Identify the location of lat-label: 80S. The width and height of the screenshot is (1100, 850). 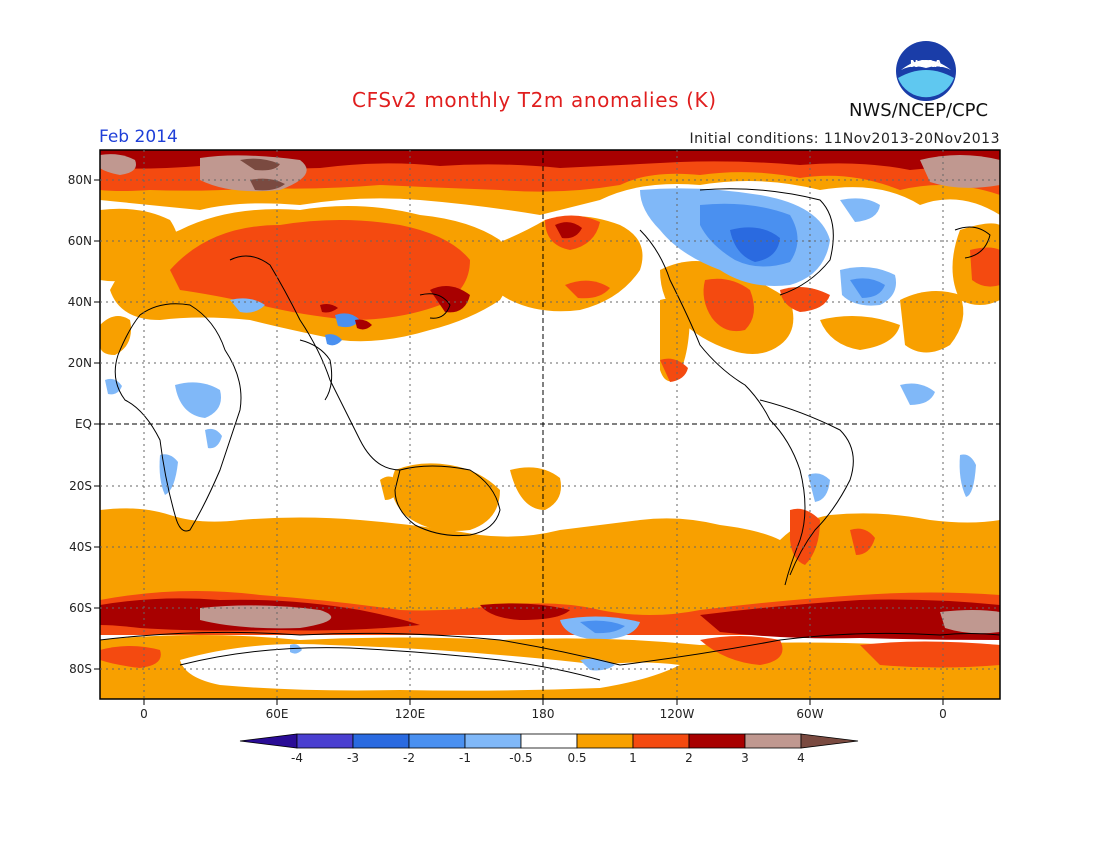
(80, 669).